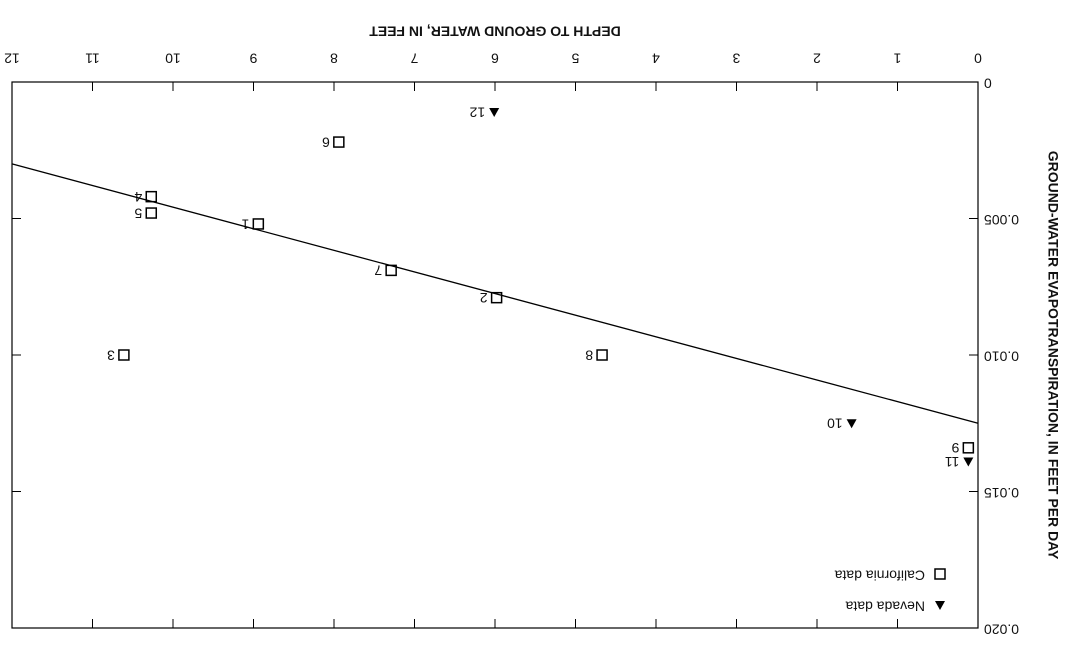 The width and height of the screenshot is (1070, 646). What do you see at coordinates (378, 271) in the screenshot?
I see `point-label: 7` at bounding box center [378, 271].